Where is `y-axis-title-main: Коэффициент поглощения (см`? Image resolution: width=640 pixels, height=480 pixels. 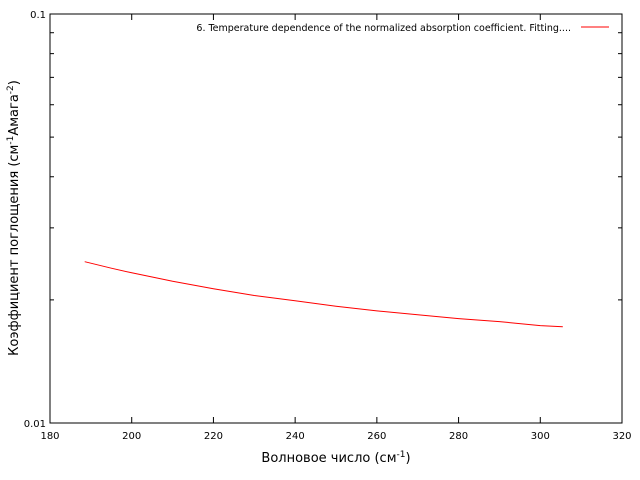
y-axis-title-main: Коэффициент поглощения (см is located at coordinates (14, 250).